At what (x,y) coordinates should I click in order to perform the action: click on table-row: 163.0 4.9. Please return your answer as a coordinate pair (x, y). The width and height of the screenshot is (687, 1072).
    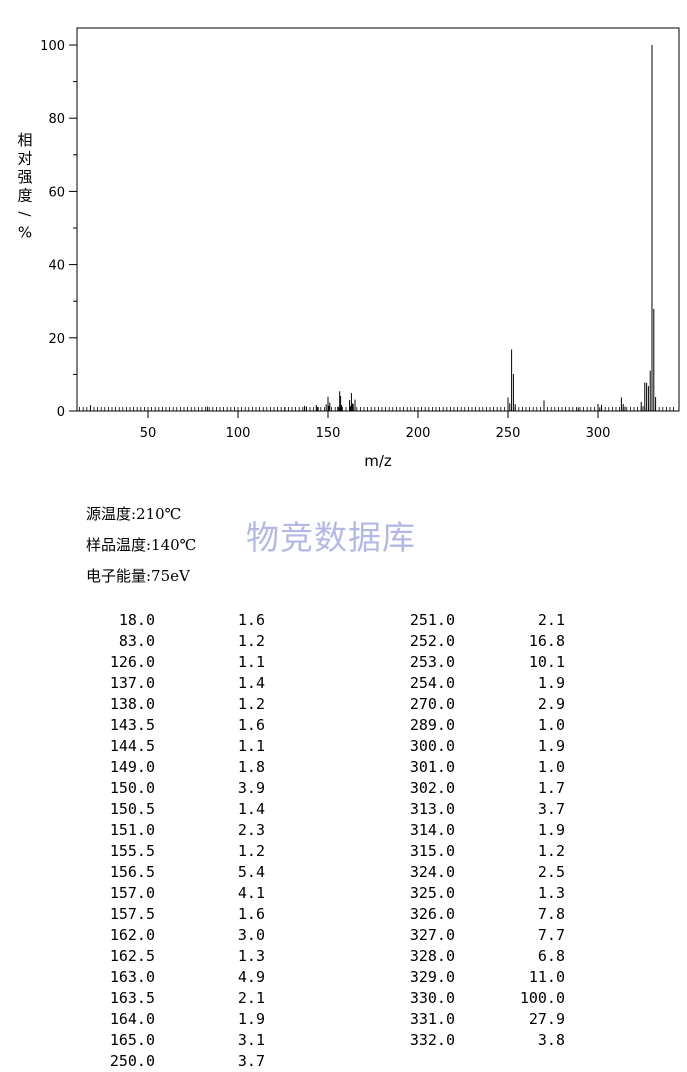
    Looking at the image, I should click on (150, 977).